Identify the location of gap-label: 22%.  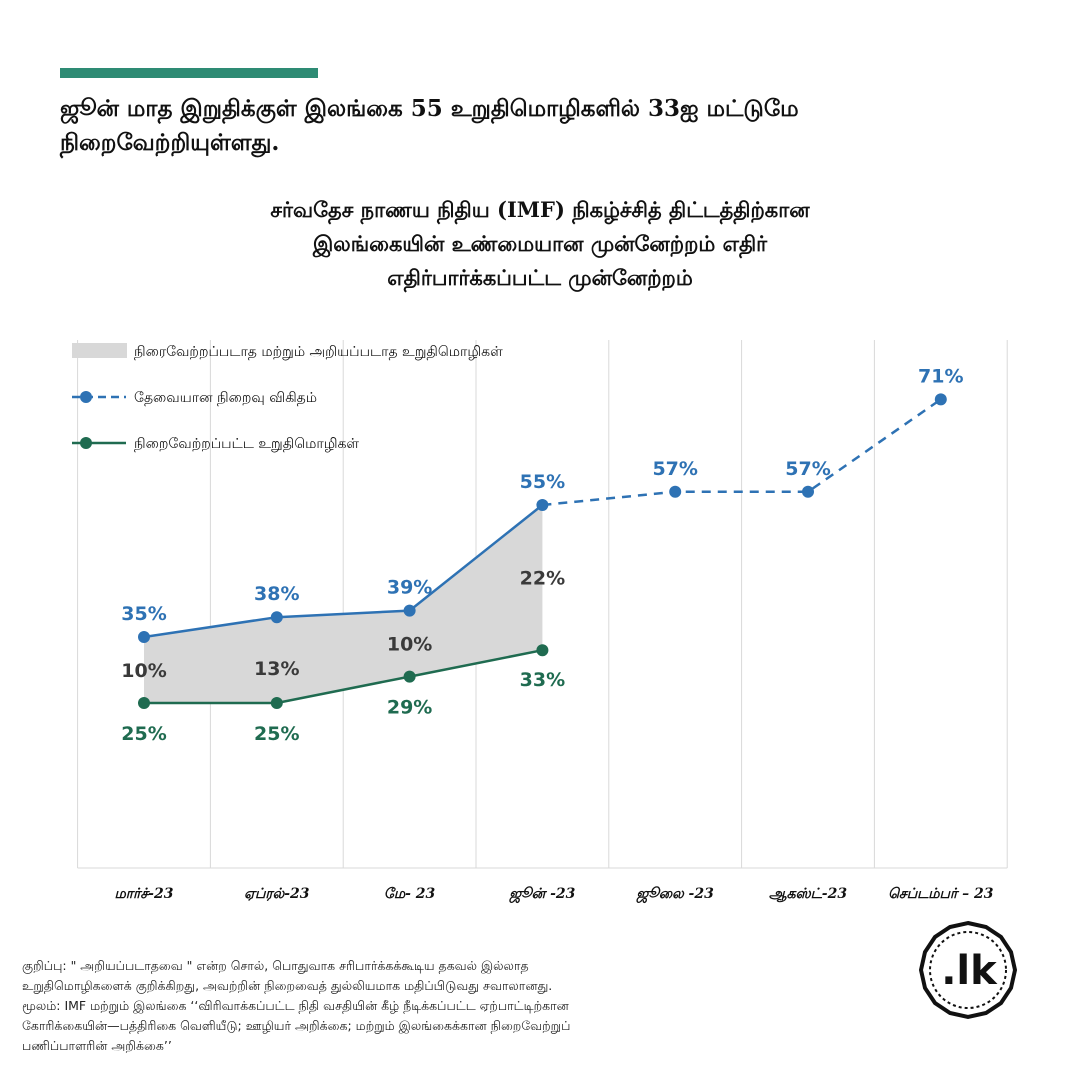
(542, 579).